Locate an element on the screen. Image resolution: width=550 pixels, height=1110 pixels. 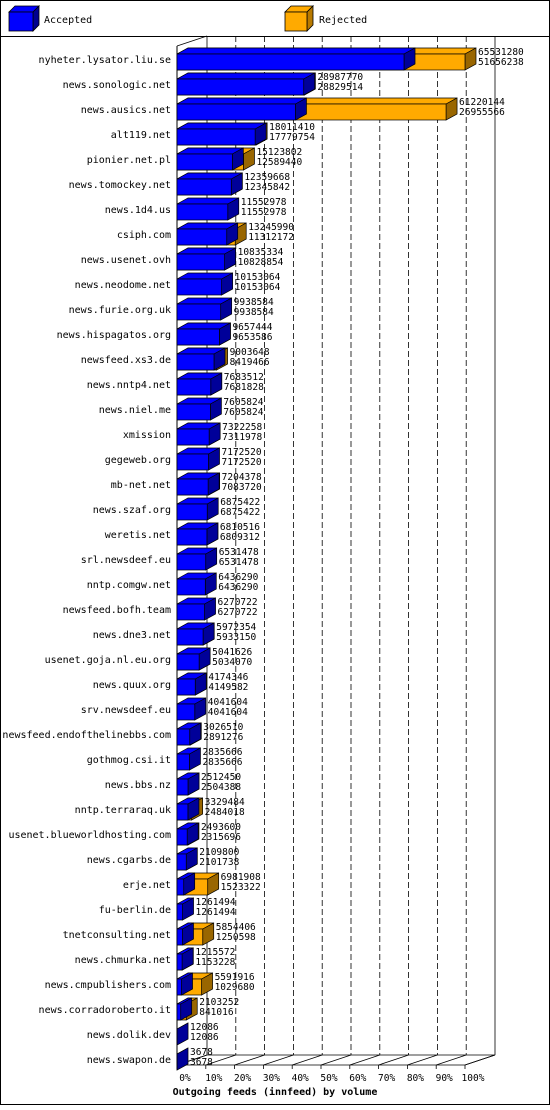
bar-rejected-top is located at coordinates (221, 126).